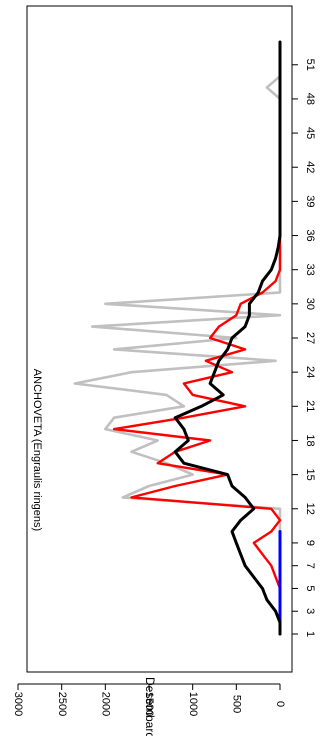 The width and height of the screenshot is (320, 736). What do you see at coordinates (310, 167) in the screenshot?
I see `week-tick-label: 42` at bounding box center [310, 167].